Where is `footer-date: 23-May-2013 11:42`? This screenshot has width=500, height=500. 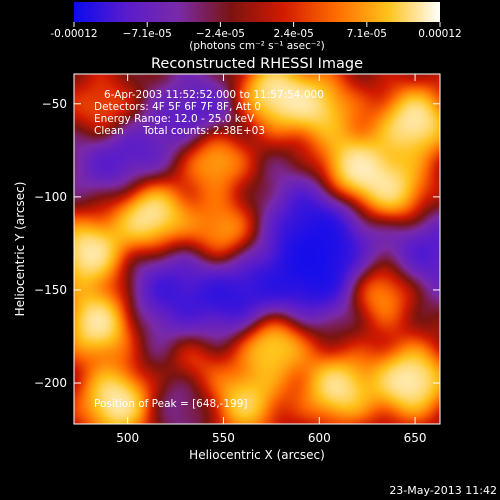
footer-date: 23-May-2013 11:42 is located at coordinates (443, 490).